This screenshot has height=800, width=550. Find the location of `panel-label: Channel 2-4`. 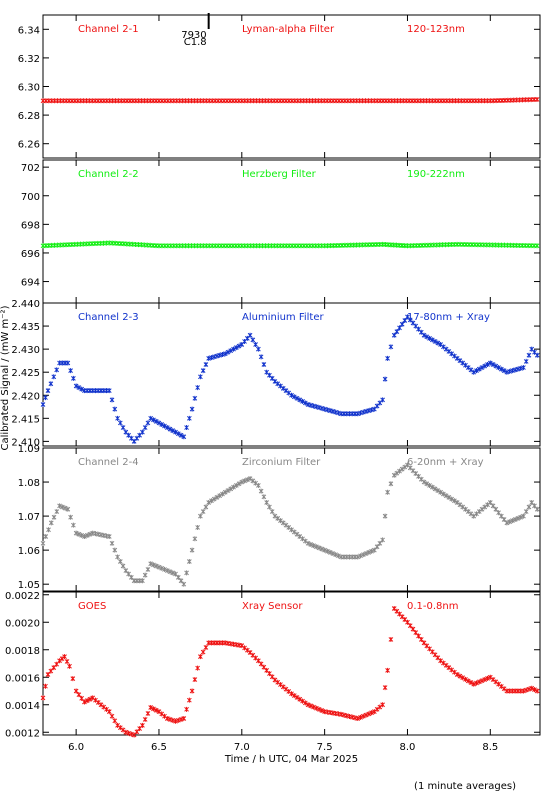

panel-label: Channel 2-4 is located at coordinates (108, 462).